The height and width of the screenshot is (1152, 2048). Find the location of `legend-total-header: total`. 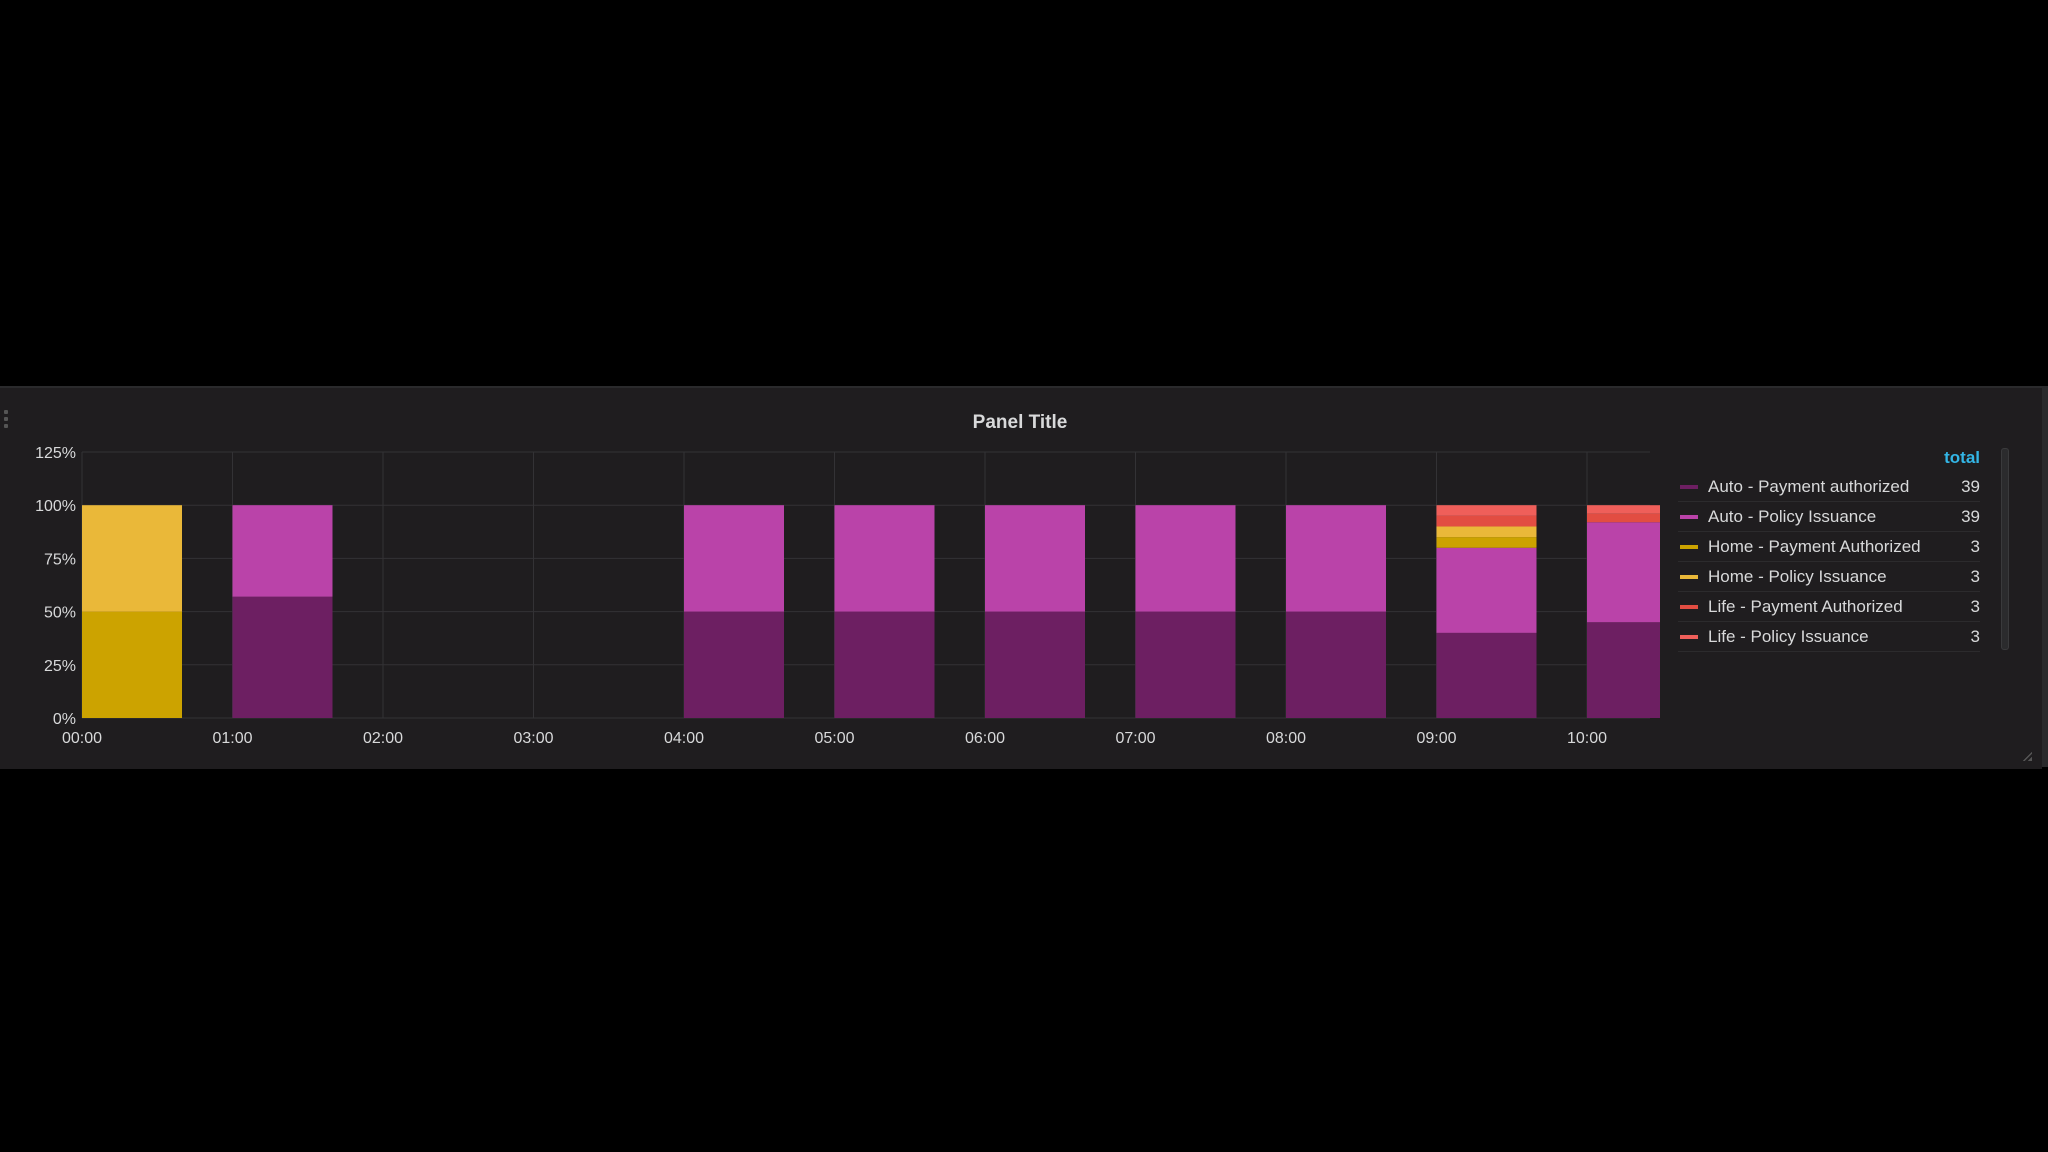

legend-total-header: total is located at coordinates (1962, 457).